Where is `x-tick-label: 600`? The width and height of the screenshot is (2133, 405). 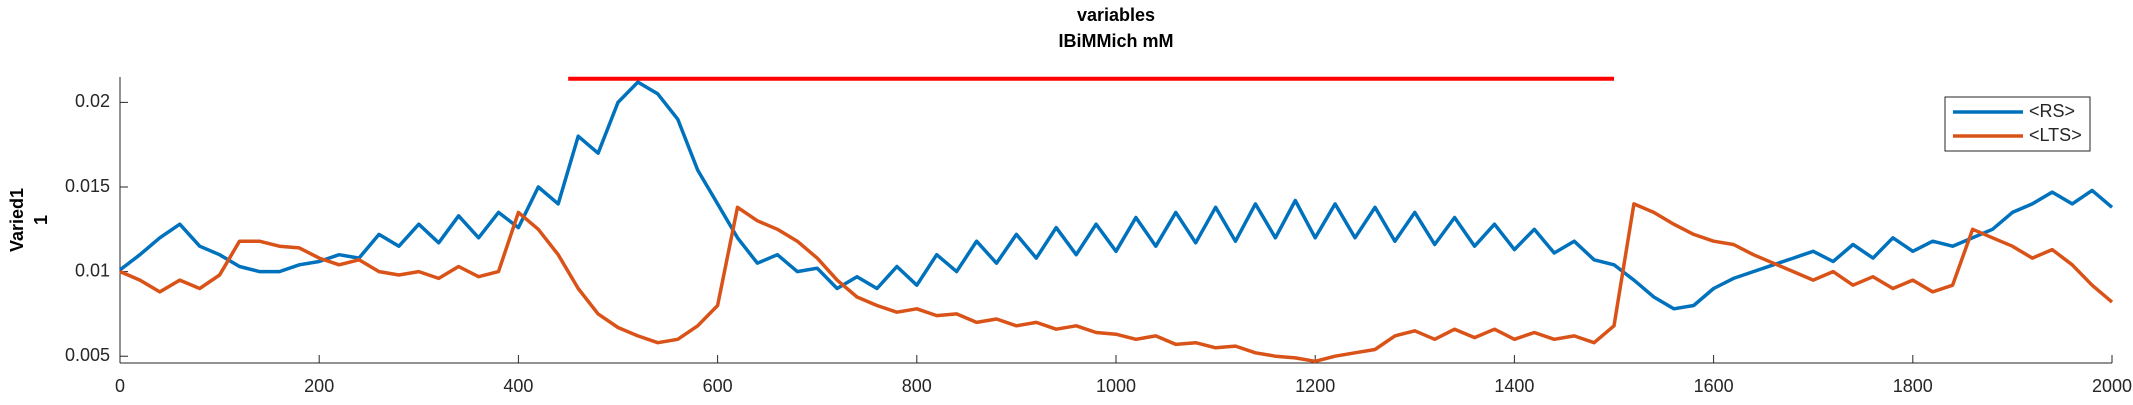 x-tick-label: 600 is located at coordinates (718, 386).